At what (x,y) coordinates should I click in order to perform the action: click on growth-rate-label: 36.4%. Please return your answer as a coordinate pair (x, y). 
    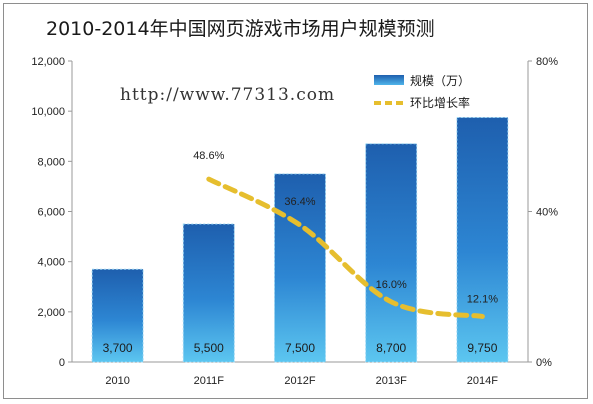
    Looking at the image, I should click on (299, 202).